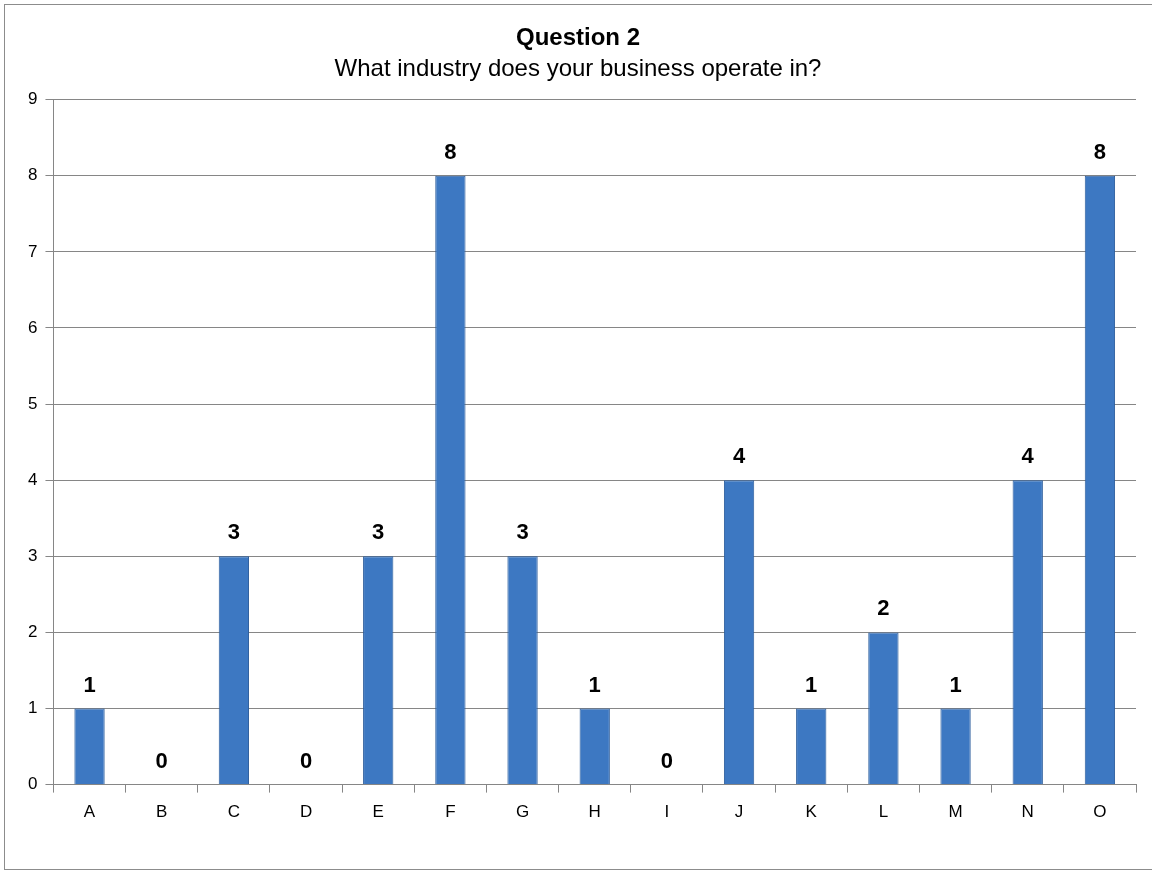  I want to click on y-tick-label: 4, so click(32, 479).